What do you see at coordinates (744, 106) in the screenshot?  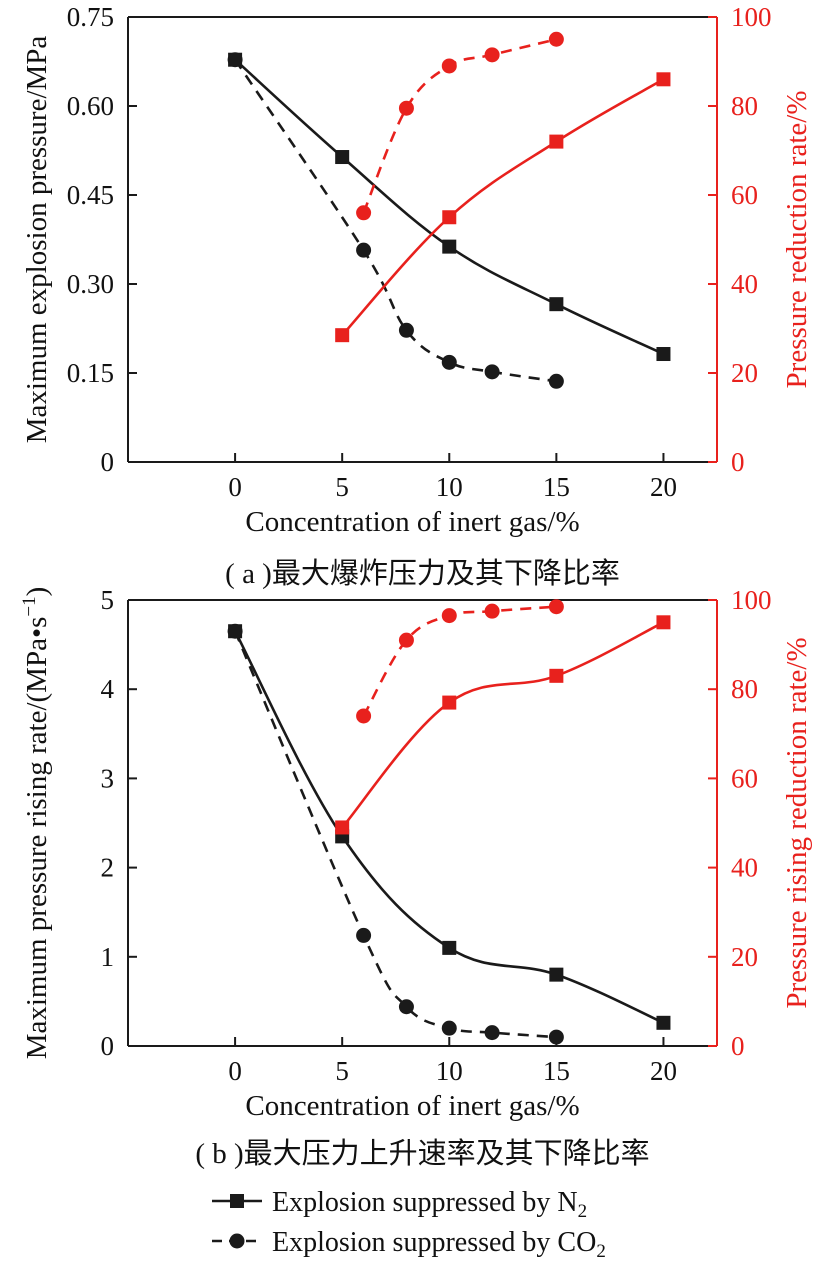 I see `y-right-tick-label-a-4: 80` at bounding box center [744, 106].